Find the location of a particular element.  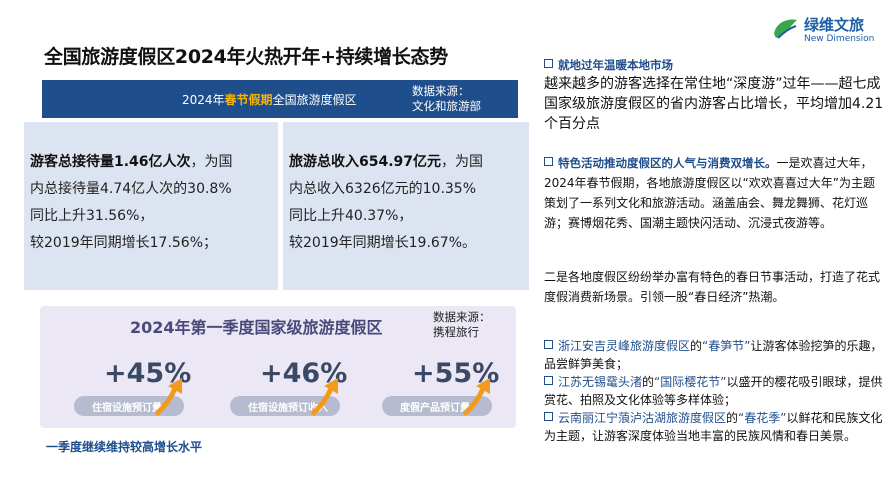

banner-label-suffix: 全国旅游度假区 is located at coordinates (314, 100).